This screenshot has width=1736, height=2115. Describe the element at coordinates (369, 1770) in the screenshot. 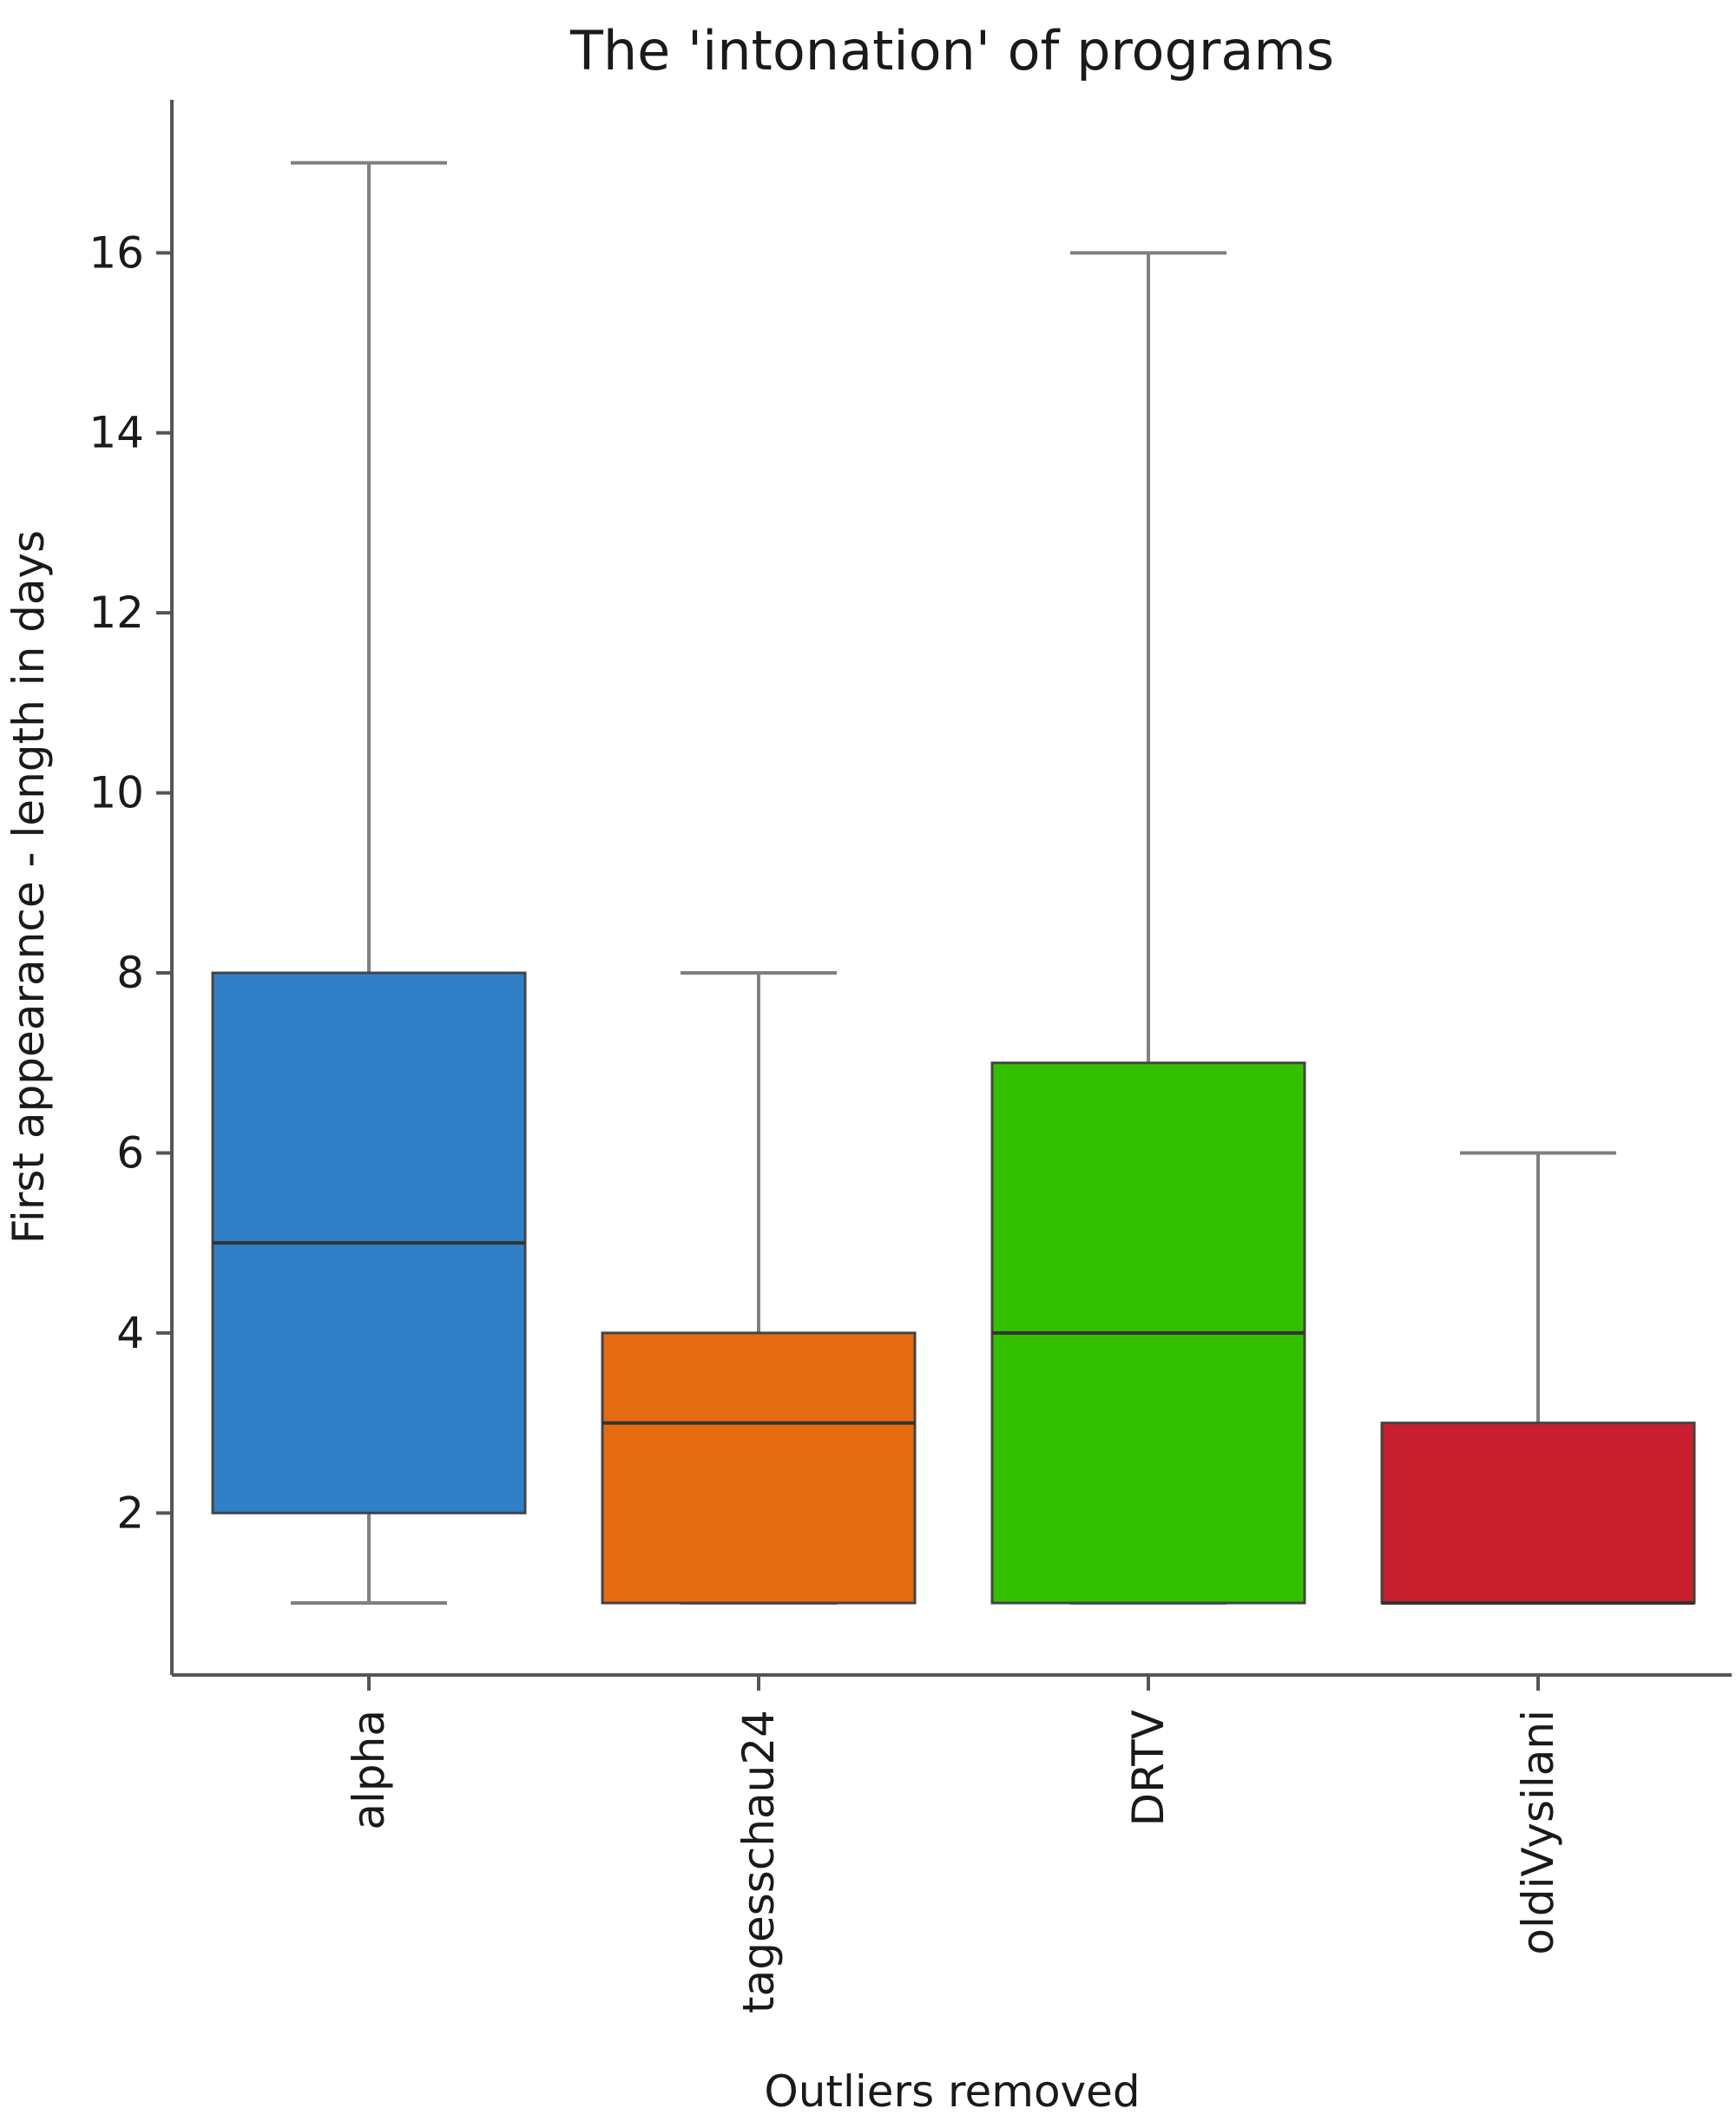

I see `x-tick-label-alpha: alpha` at that location.